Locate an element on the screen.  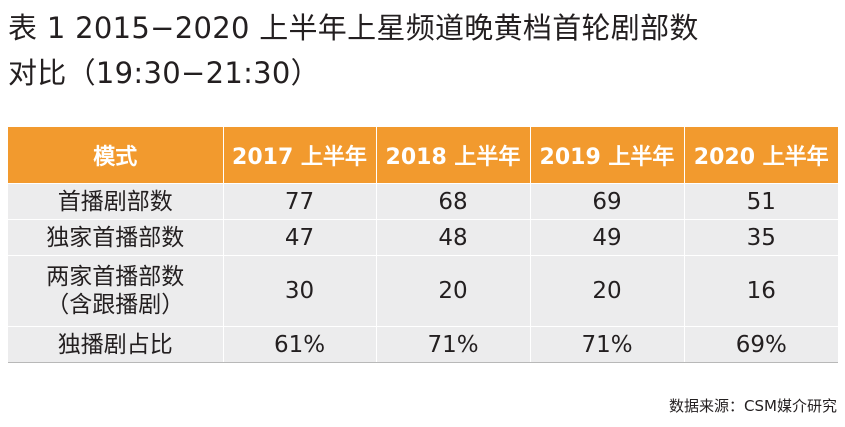
row-label-text: 两家首播部数 is located at coordinates (115, 277).